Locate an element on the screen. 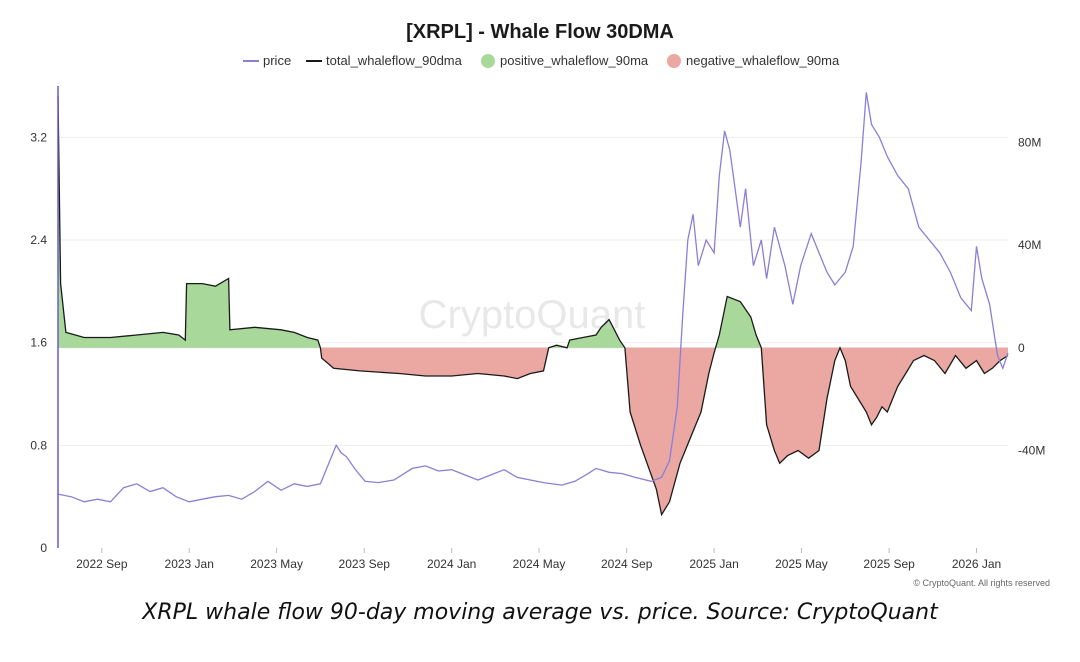 Image resolution: width=1080 pixels, height=662 pixels. x-tick-6: 2024 Sep is located at coordinates (627, 564).